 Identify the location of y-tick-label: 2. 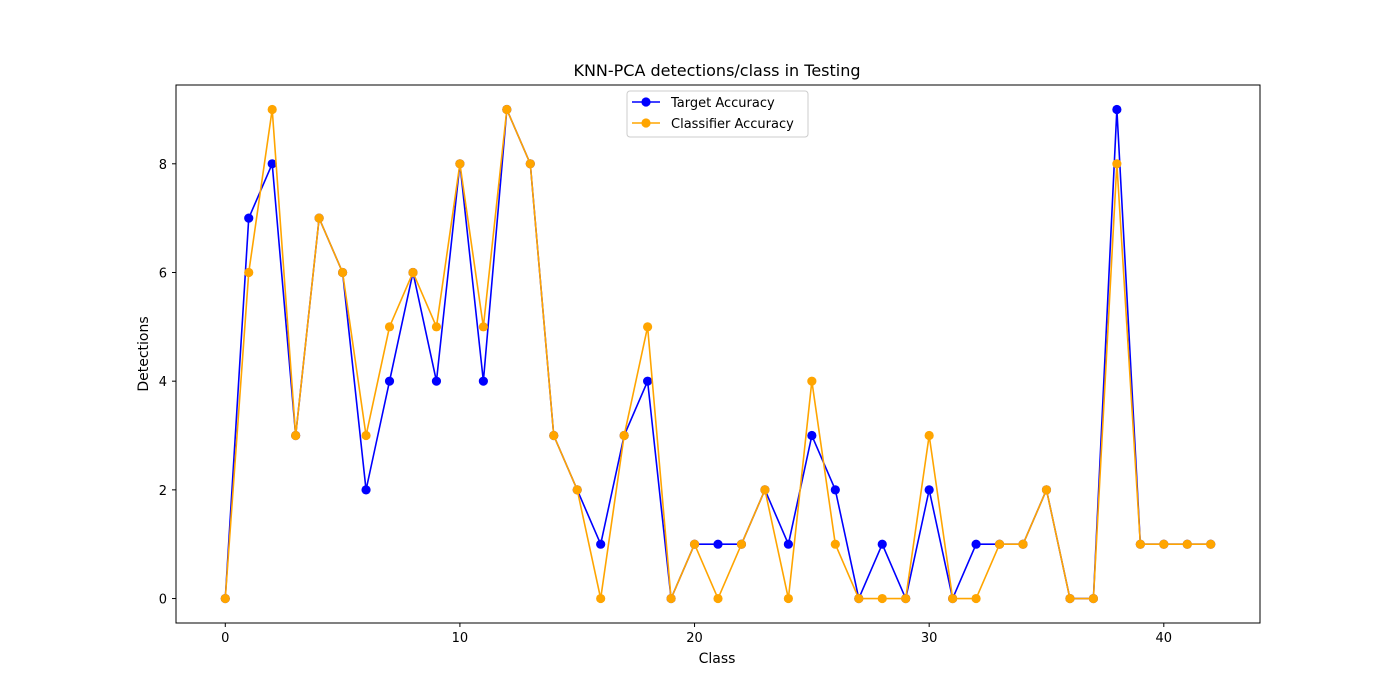
(163, 491).